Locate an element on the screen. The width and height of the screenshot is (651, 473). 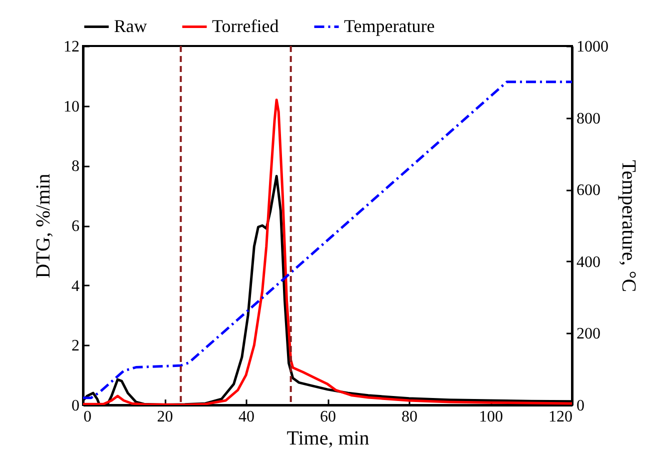
x-tick-label: 100 is located at coordinates (491, 417).